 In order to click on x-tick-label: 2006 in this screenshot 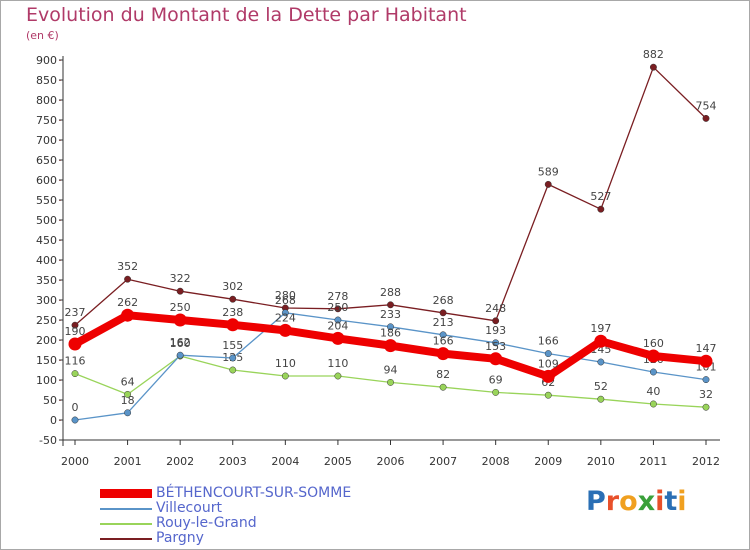, I will do `click(391, 461)`.